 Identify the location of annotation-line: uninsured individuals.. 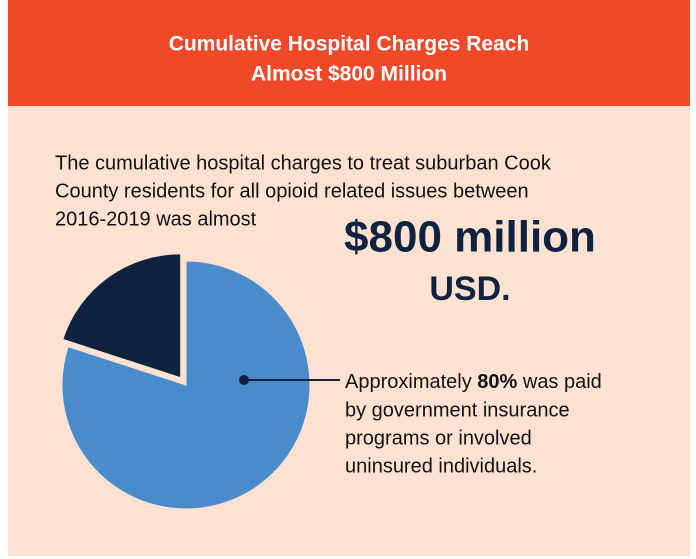
(441, 466).